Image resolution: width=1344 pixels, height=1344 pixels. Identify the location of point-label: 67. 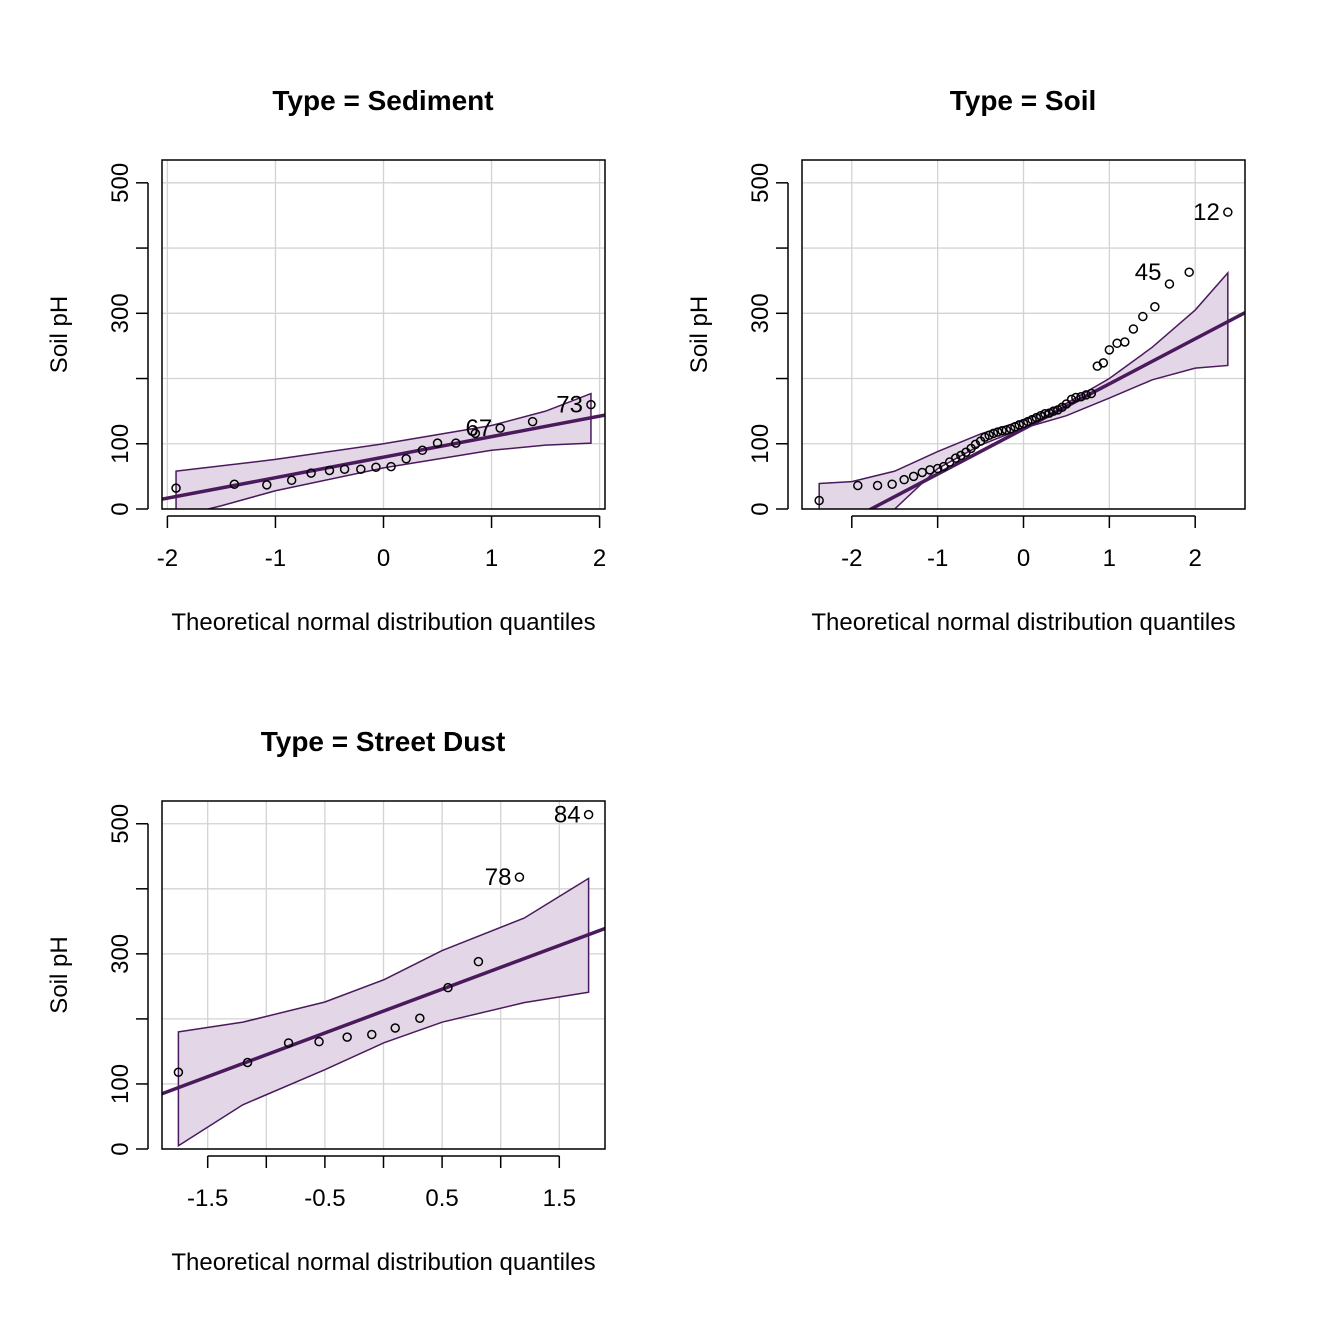
(478, 428).